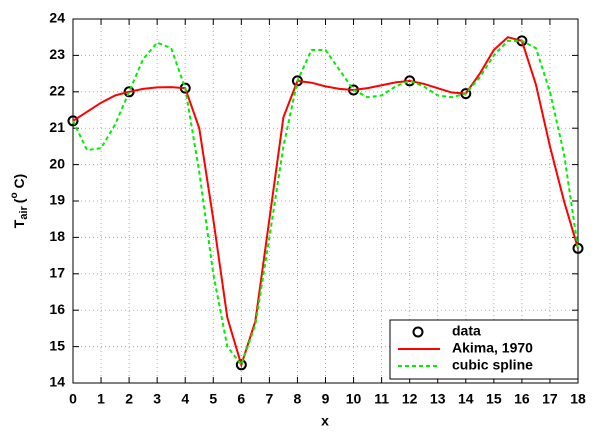  I want to click on y-label-main: T, so click(19, 223).